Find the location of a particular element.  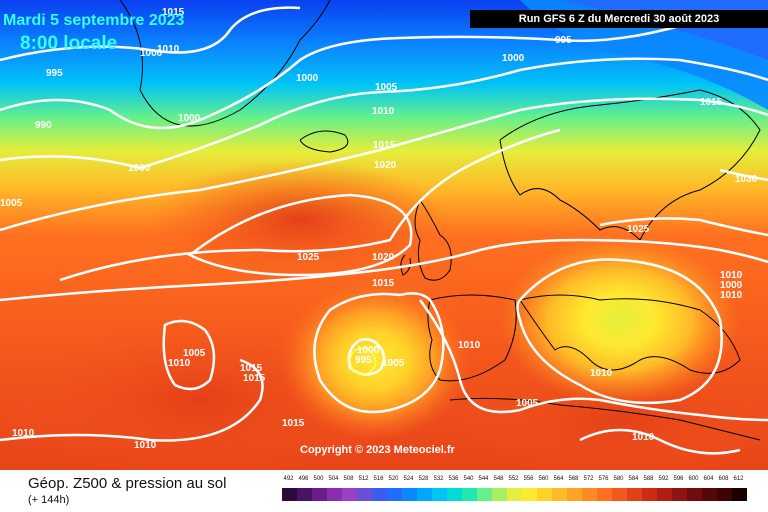

isobar-label: 1025 is located at coordinates (638, 229).